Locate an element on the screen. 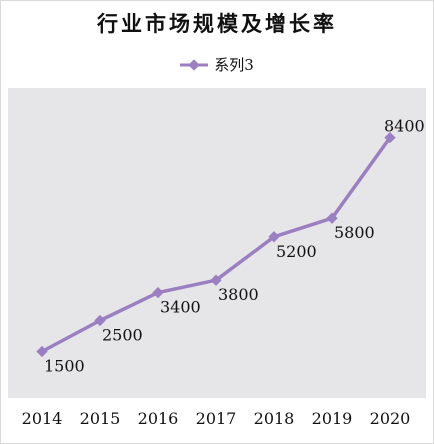  data-label: 3400 is located at coordinates (180, 307).